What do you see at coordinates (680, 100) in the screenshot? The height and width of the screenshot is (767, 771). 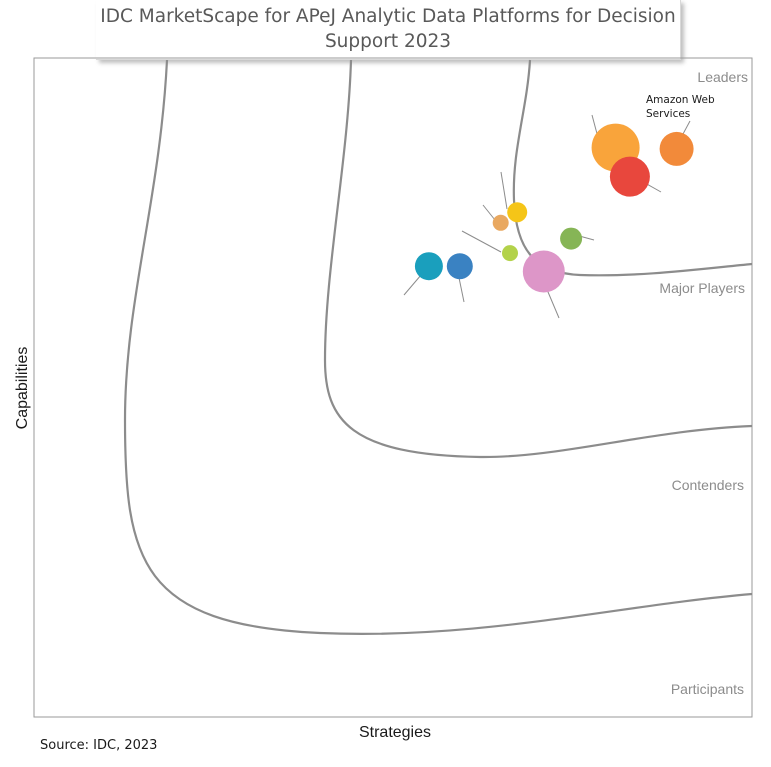 I see `vendor-label-aws-line1: Amazon Web` at bounding box center [680, 100].